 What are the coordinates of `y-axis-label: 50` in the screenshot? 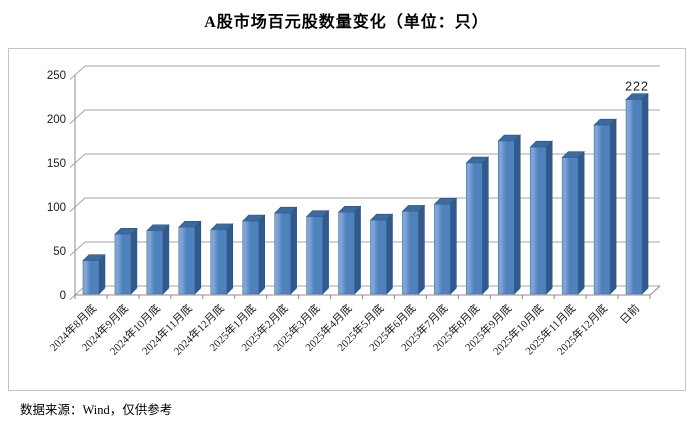 It's located at (59, 252).